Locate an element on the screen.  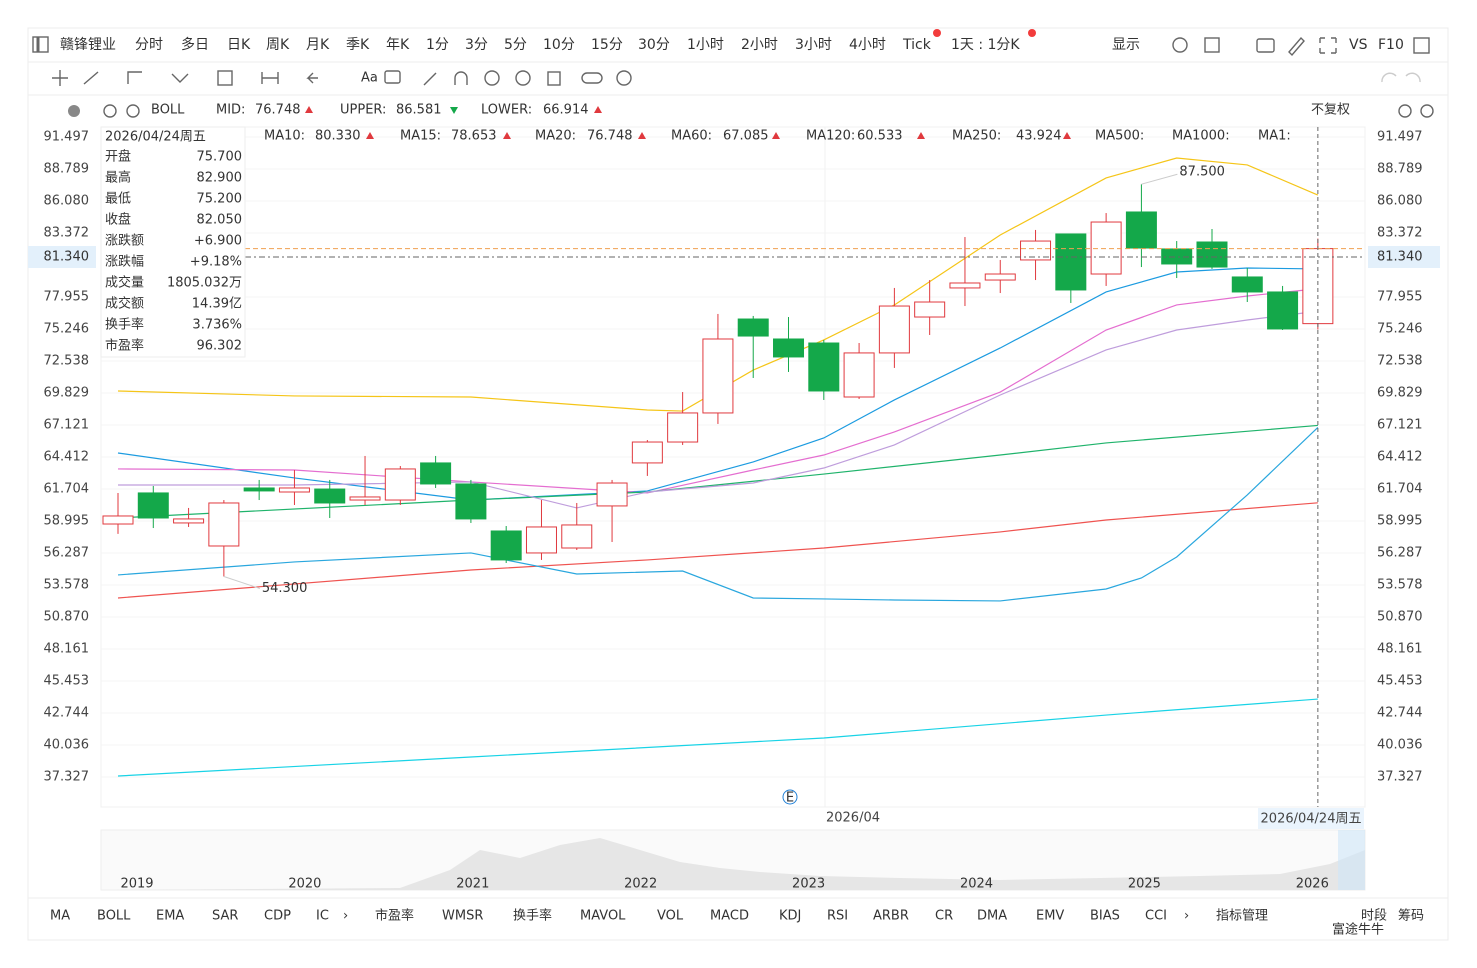
y-tick-label: 37.327 is located at coordinates (67, 777).